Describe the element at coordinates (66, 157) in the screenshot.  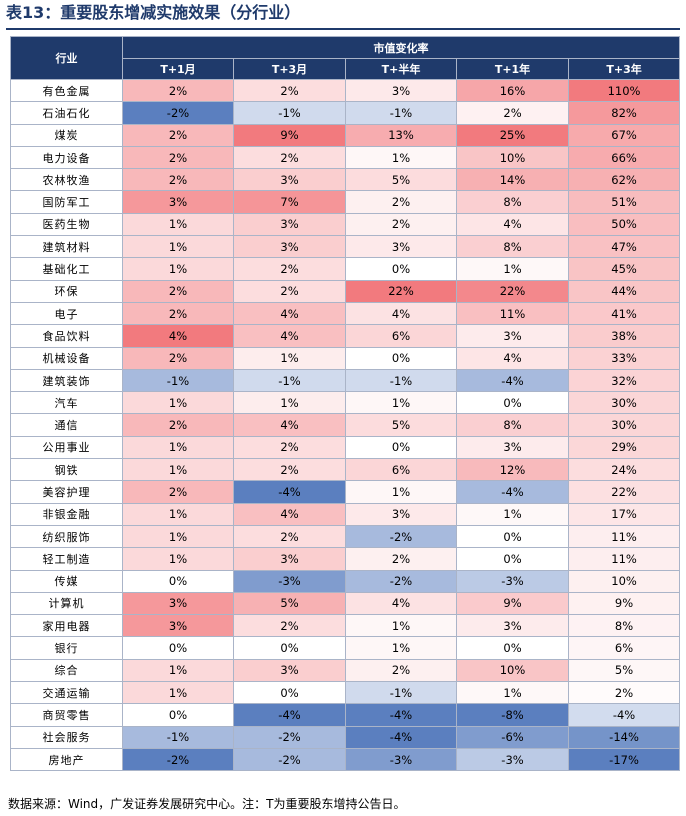
I see `industry-cell: 电力设备` at that location.